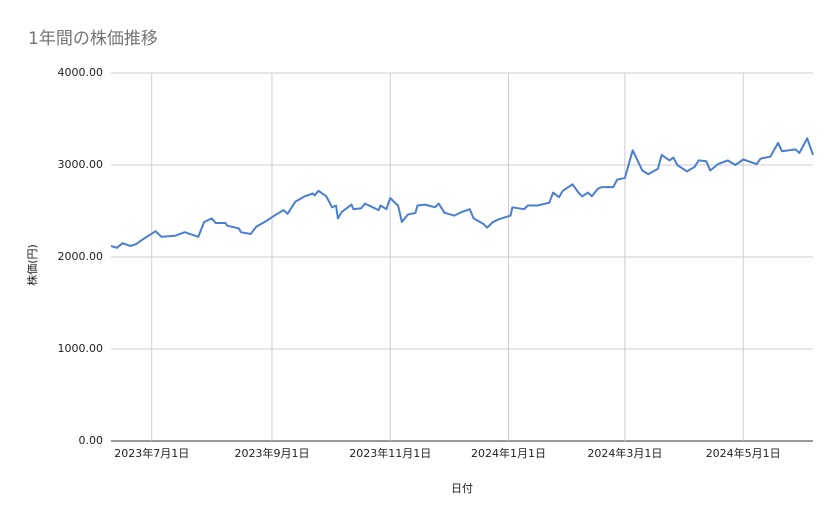 Image resolution: width=839 pixels, height=519 pixels. Describe the element at coordinates (271, 453) in the screenshot. I see `x-tick-label: 2023年9月1日` at that location.